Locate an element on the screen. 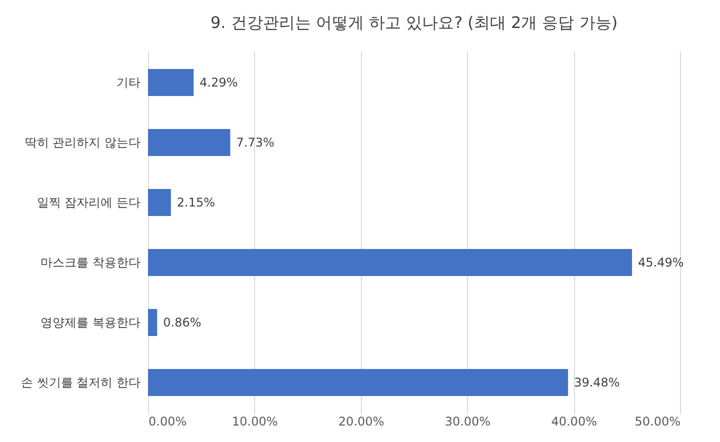 This screenshot has height=442, width=720. data-label: 39.48% is located at coordinates (597, 383).